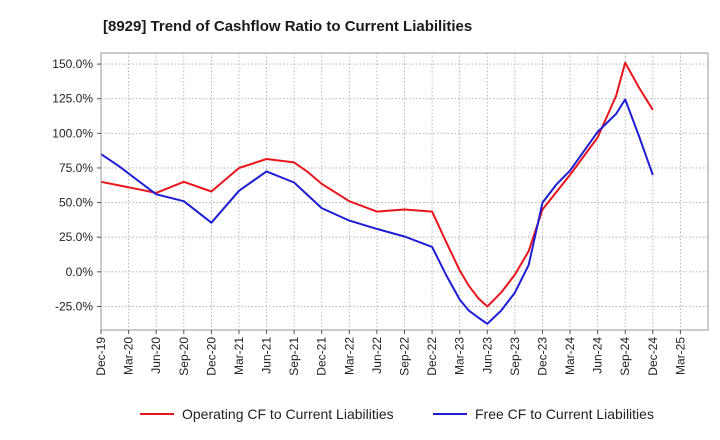 The width and height of the screenshot is (720, 440). I want to click on y-tick-label: 150.0%, so click(72, 64).